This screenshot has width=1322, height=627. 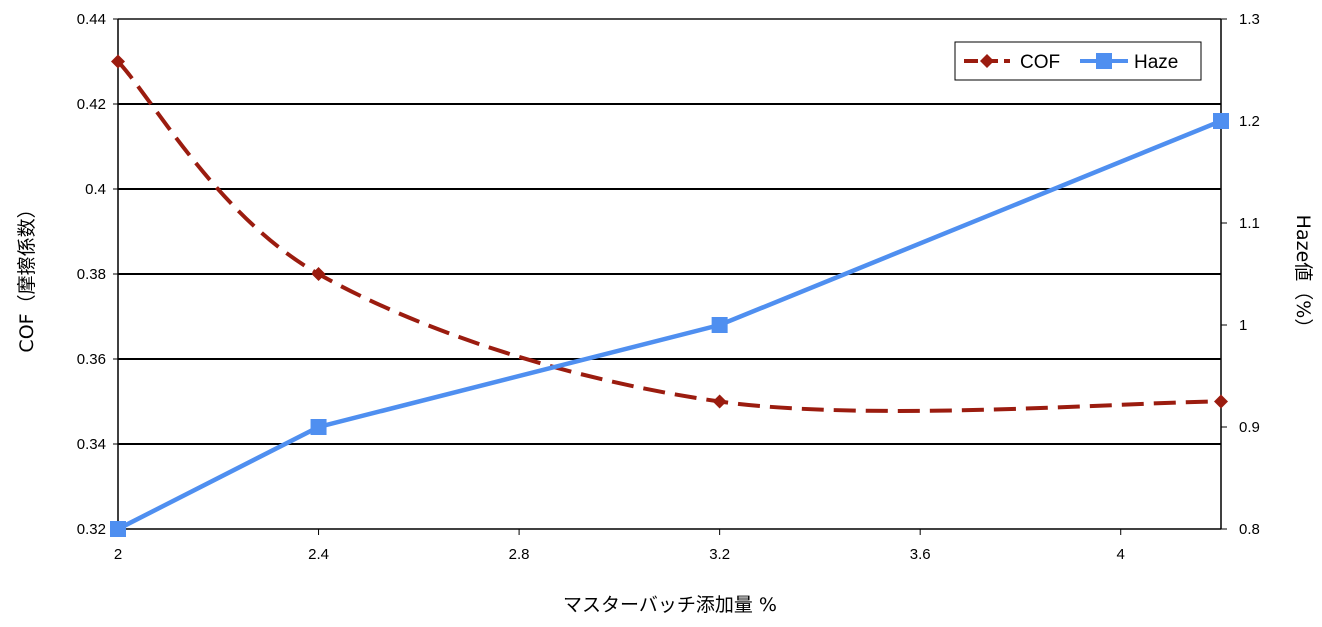 What do you see at coordinates (1121, 554) in the screenshot?
I see `x-tick-label: 4` at bounding box center [1121, 554].